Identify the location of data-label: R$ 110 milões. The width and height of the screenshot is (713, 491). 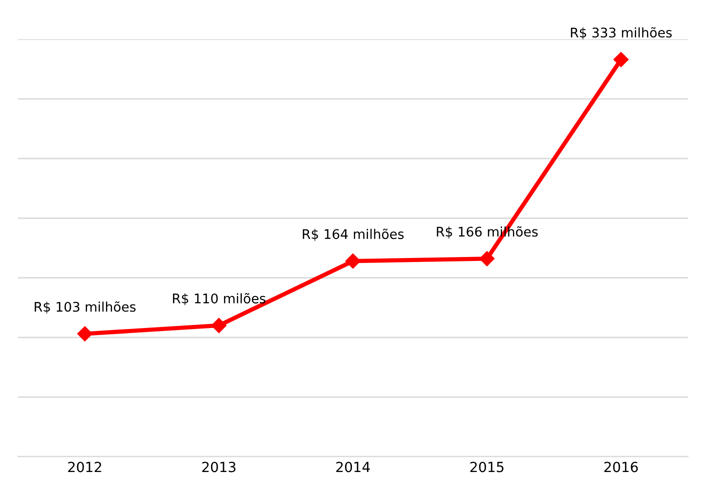
(219, 299).